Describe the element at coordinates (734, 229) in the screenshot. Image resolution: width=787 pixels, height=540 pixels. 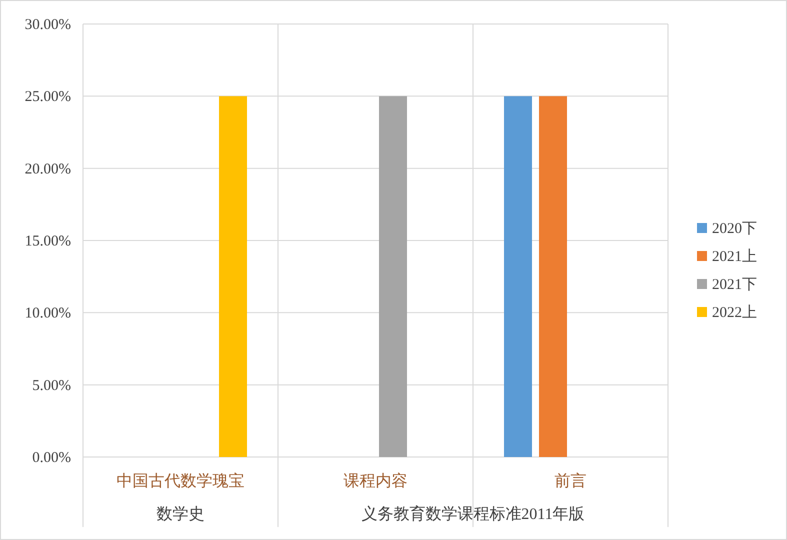
I see `legend-label: 2020下` at that location.